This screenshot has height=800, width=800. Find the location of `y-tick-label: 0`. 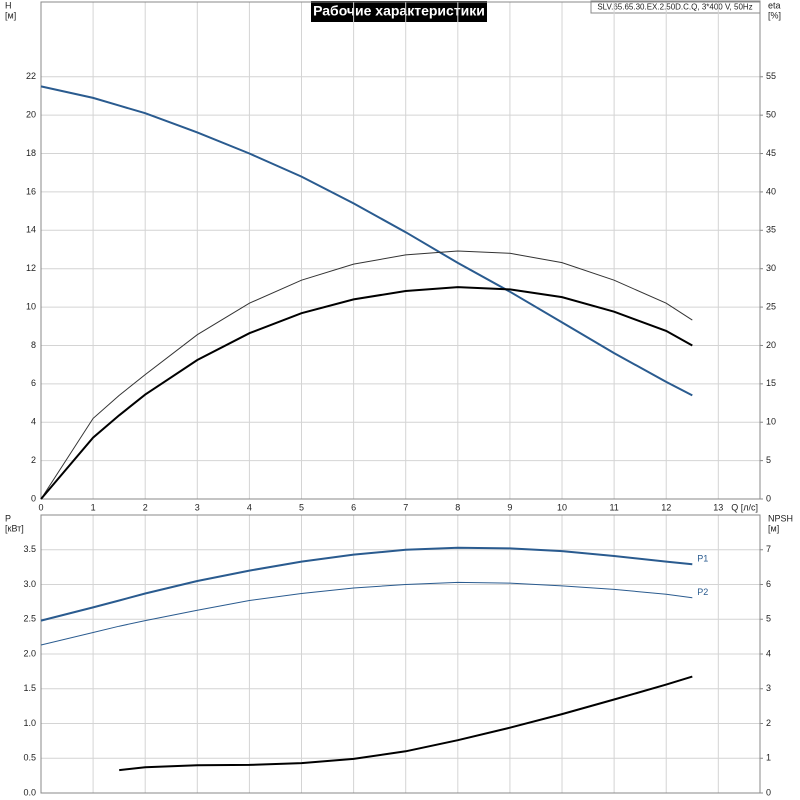

y-tick-label: 0 is located at coordinates (33, 498).